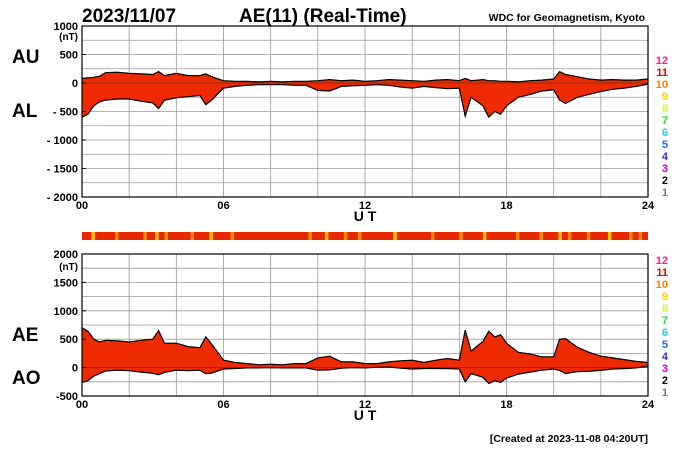 This screenshot has width=700, height=455. Describe the element at coordinates (365, 76) in the screenshot. I see `au-series-line` at that location.